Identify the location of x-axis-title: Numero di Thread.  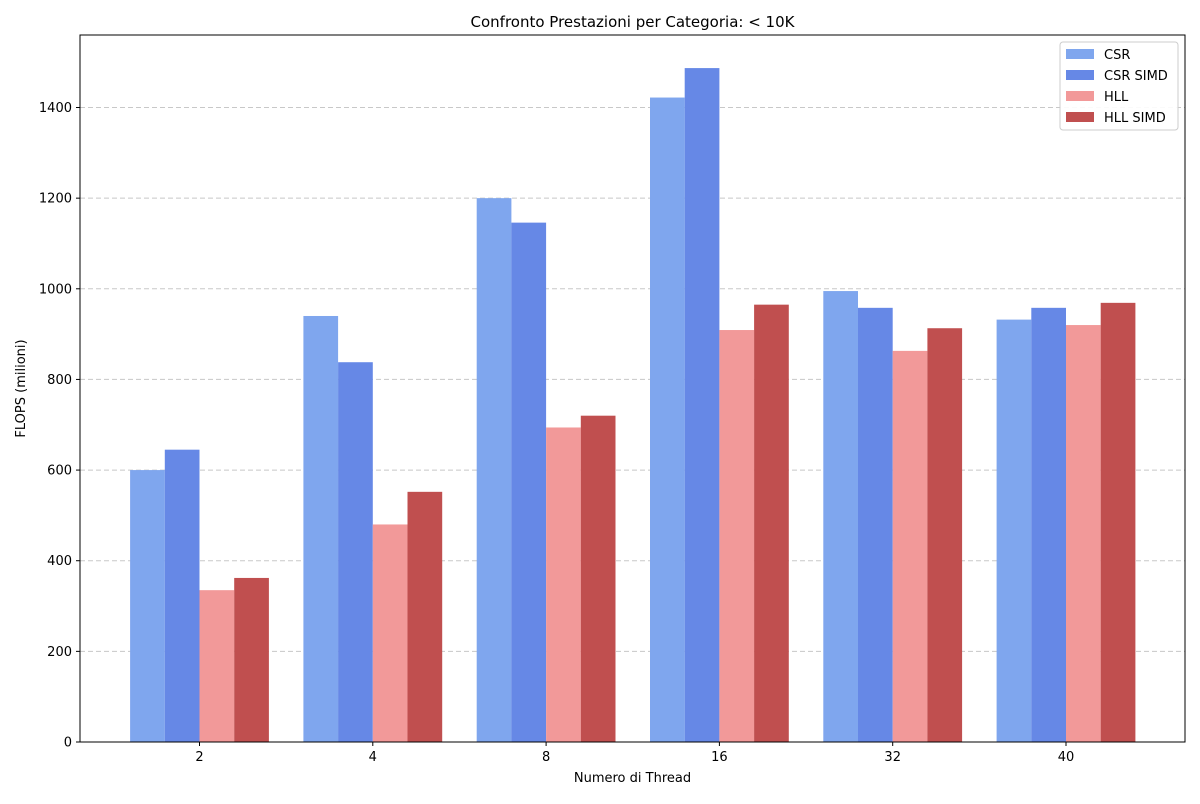
(632, 778).